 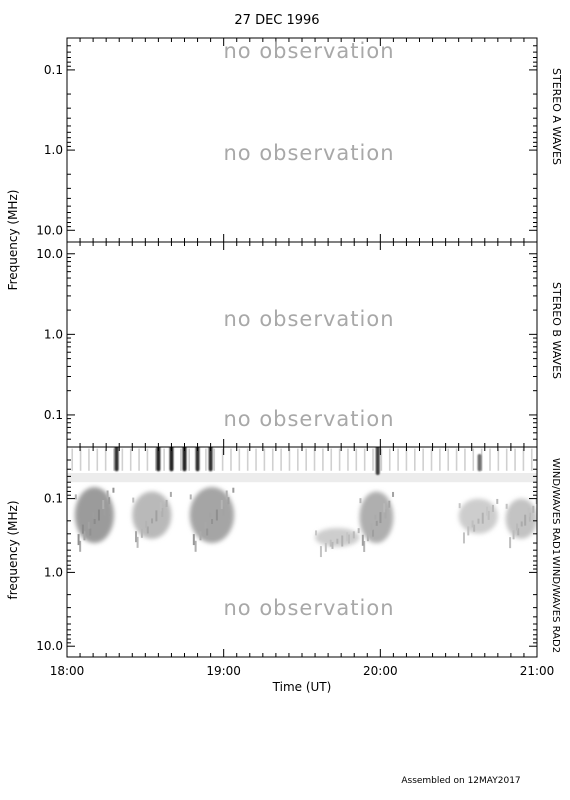 What do you see at coordinates (276, 20) in the screenshot?
I see `chart-title: 27 DEC 1996` at bounding box center [276, 20].